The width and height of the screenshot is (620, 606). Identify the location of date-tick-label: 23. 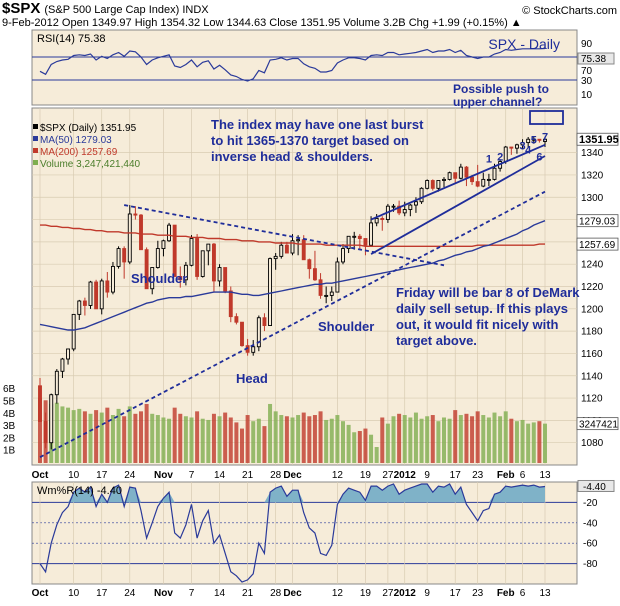
(478, 593).